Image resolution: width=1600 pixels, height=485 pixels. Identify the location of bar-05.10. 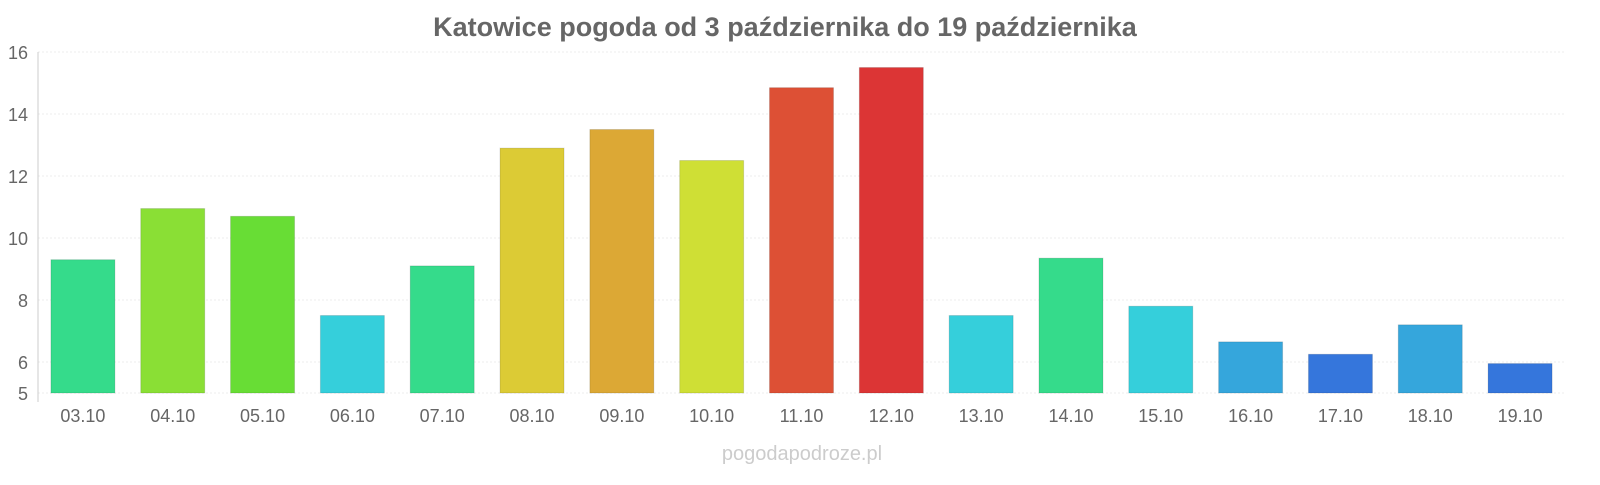
(263, 304).